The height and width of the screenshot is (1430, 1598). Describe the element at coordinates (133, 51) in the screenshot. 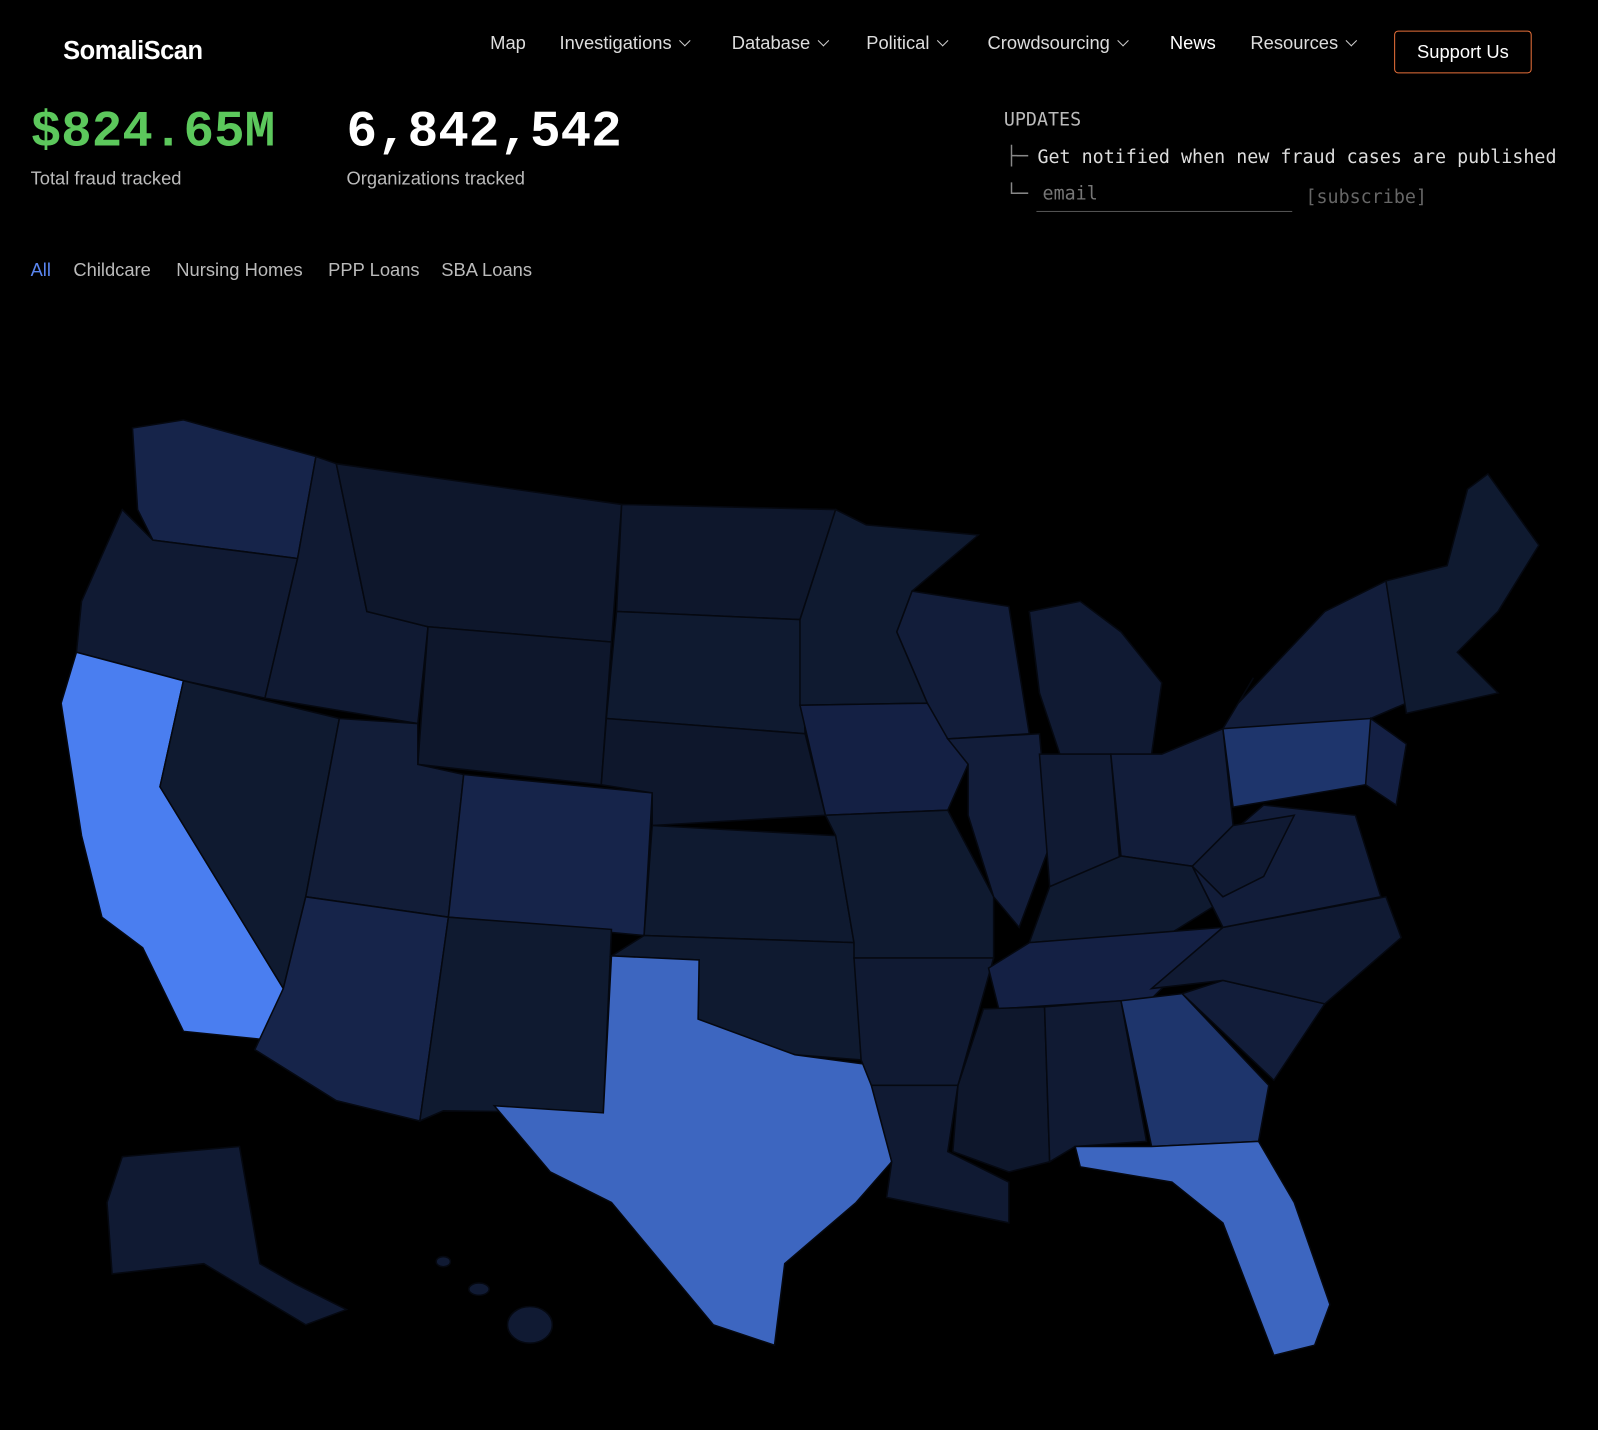

I see `logo: SomaliScan` at that location.